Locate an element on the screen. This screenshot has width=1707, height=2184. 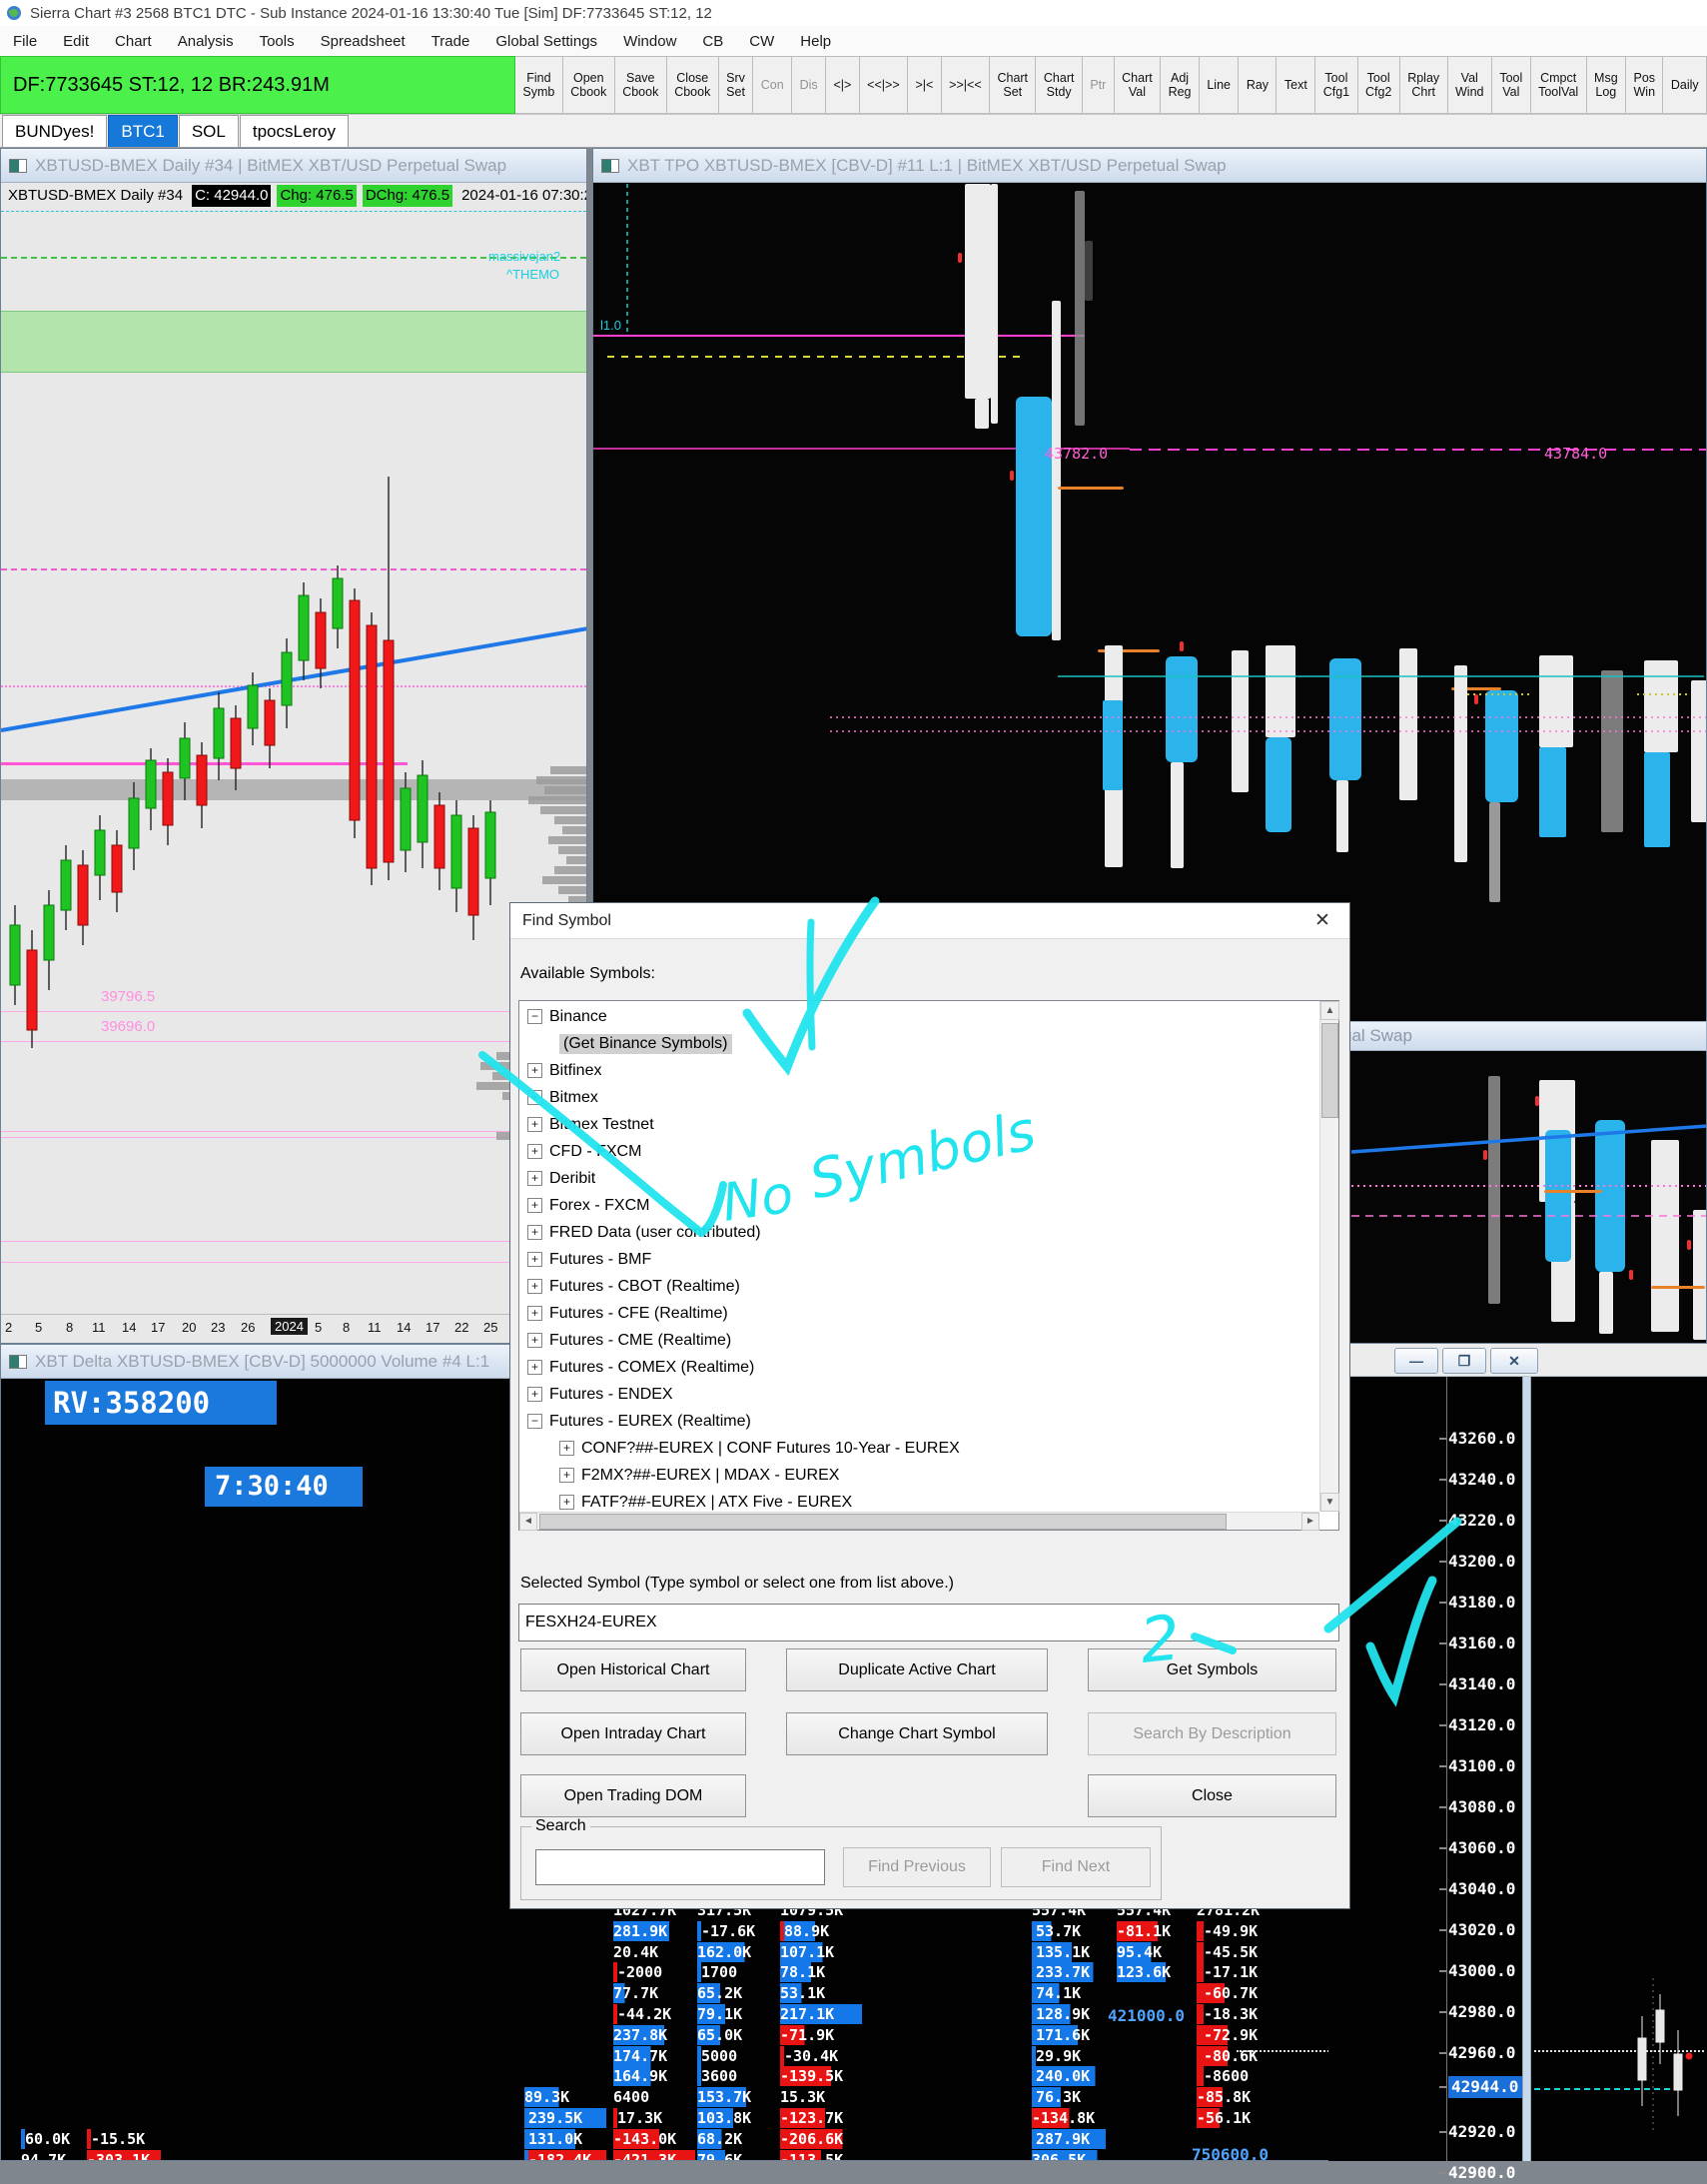
tree-item: + FATF?##-EUREX | ATX Five - EUREX is located at coordinates (918, 1500).